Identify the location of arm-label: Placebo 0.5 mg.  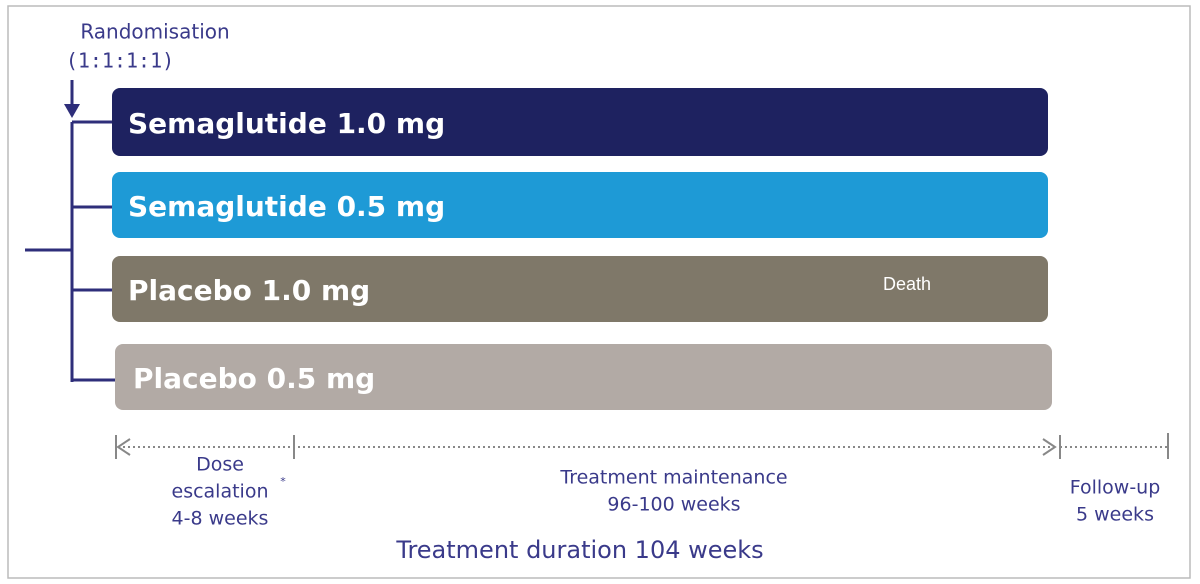
(254, 378).